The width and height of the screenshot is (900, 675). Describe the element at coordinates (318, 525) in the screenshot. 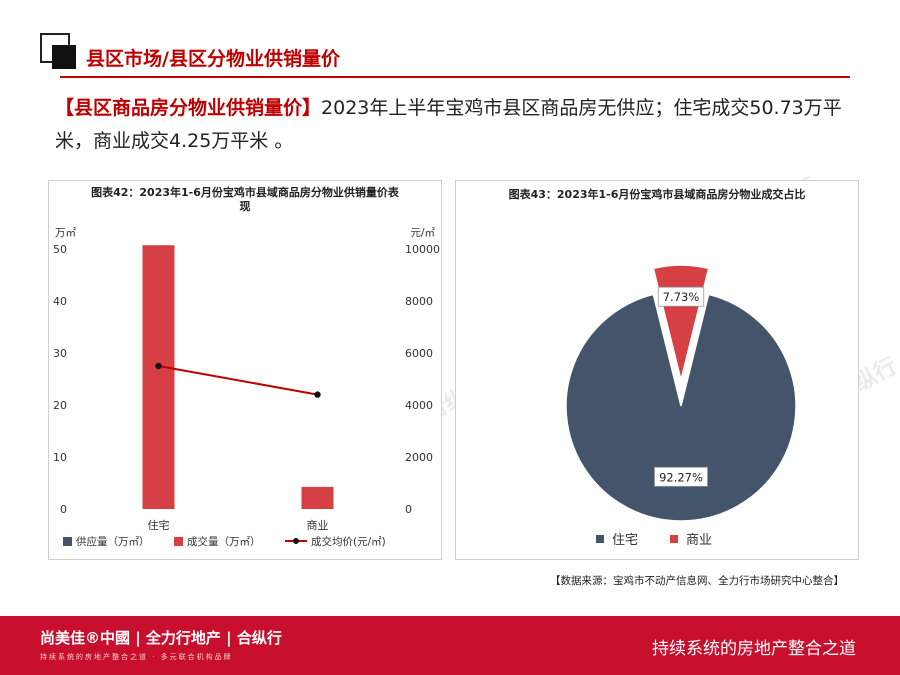

I see `x-axis-category-label: 商业` at that location.